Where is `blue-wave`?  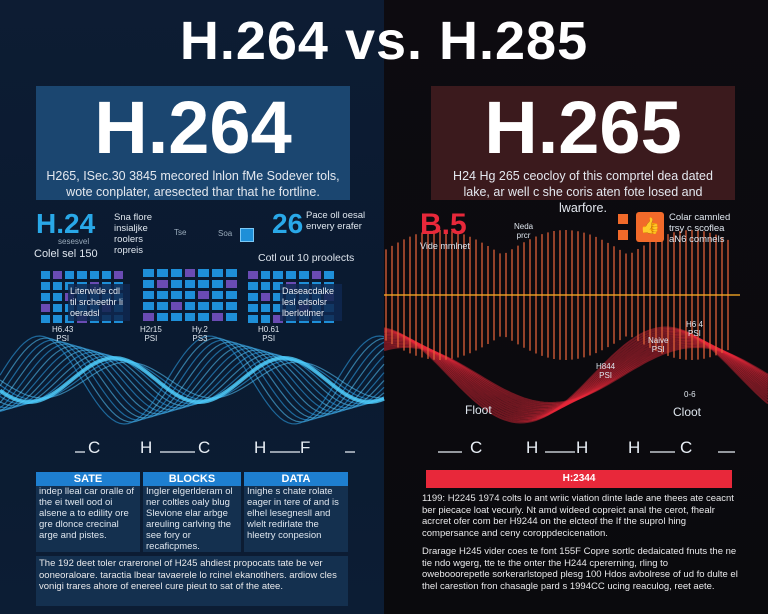
blue-wave is located at coordinates (192, 380).